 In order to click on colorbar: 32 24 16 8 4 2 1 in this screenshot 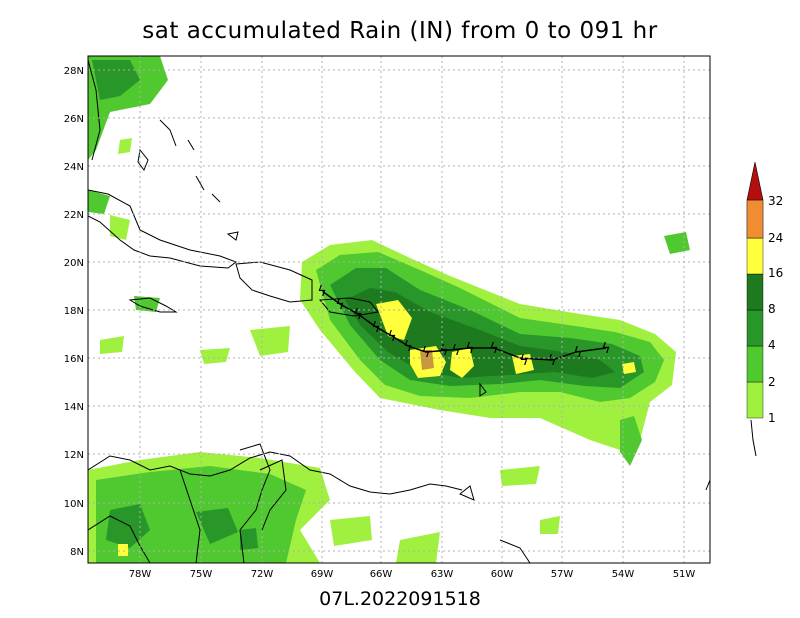, I will do `click(764, 309)`.